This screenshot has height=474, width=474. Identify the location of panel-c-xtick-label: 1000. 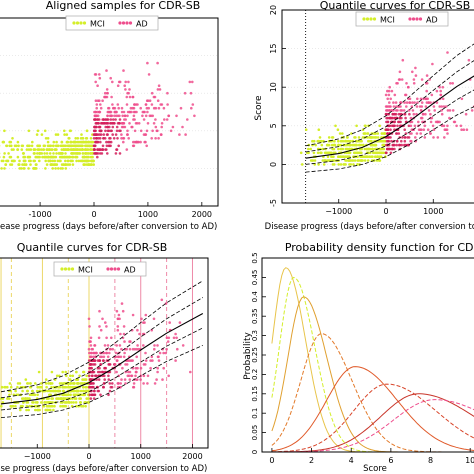
(141, 456).